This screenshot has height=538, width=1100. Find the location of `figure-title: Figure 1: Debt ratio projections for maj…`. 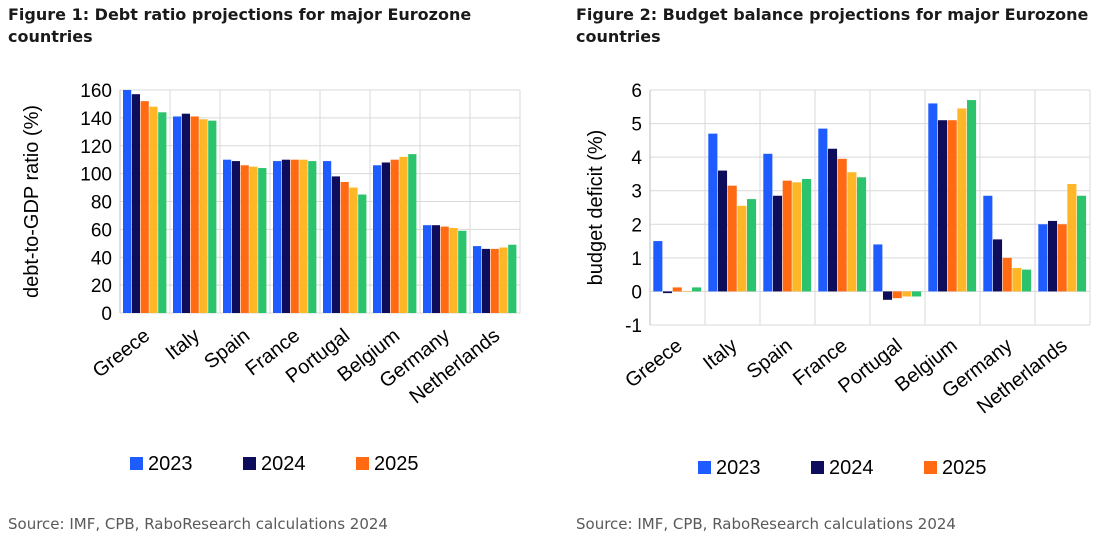

figure-title: Figure 1: Debt ratio projections for maj… is located at coordinates (240, 25).